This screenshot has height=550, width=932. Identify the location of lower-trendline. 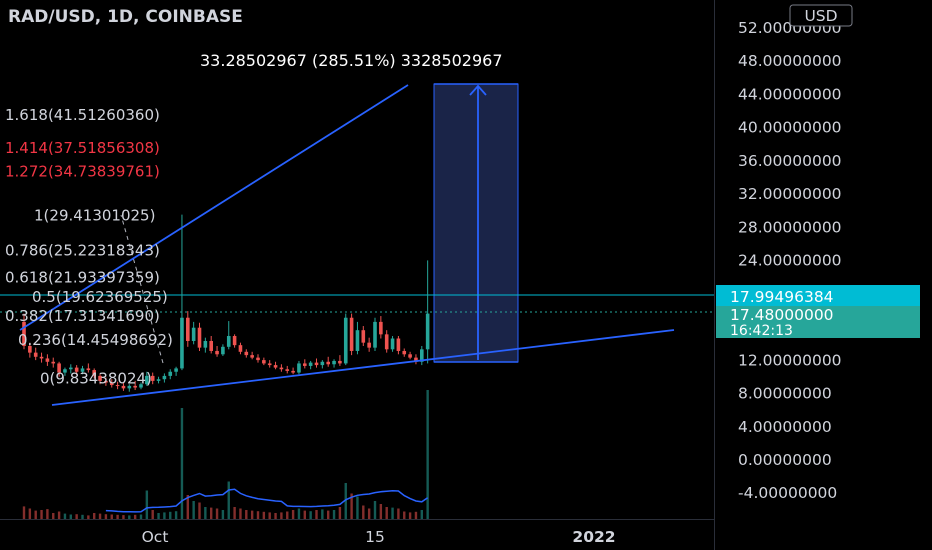
(363, 367).